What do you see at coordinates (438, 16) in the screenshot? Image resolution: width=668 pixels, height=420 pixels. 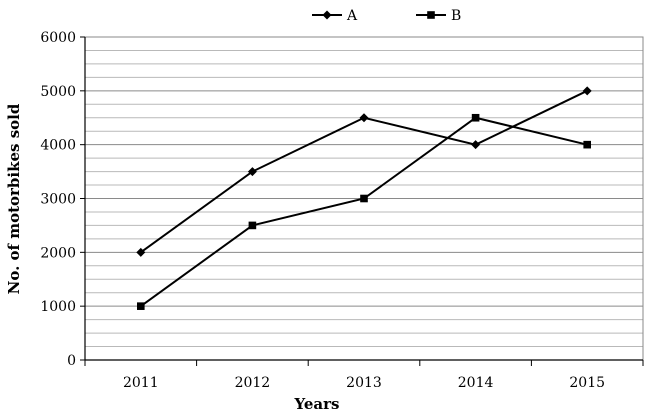 I see `legend-item-b: B` at bounding box center [438, 16].